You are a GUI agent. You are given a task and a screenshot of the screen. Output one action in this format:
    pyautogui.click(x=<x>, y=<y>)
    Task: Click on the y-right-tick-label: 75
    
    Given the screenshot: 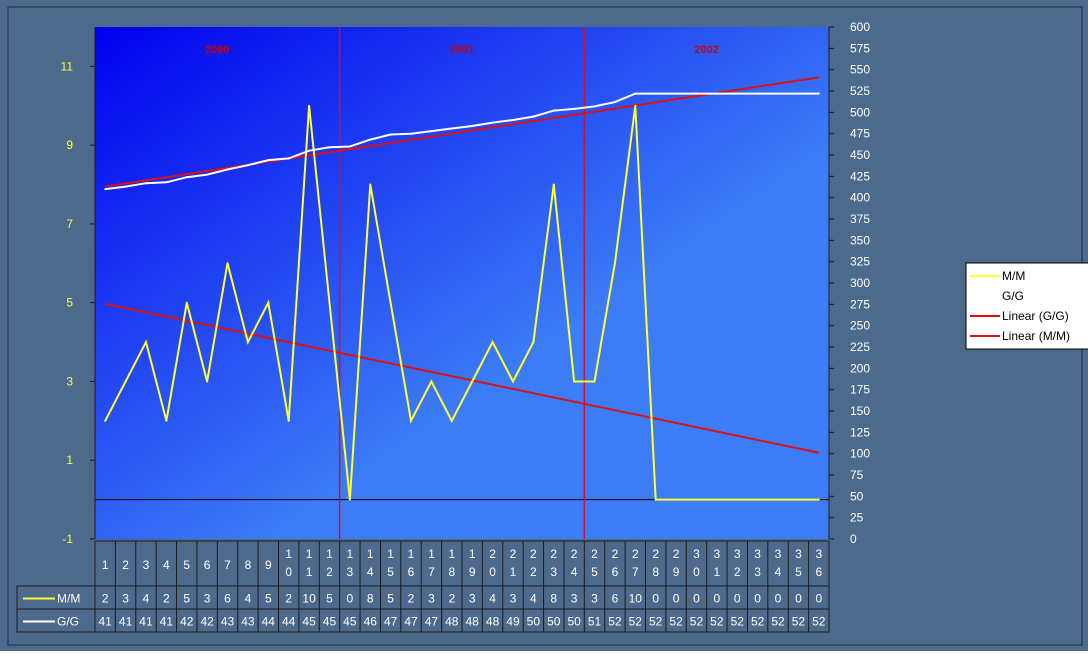 What is the action you would take?
    pyautogui.click(x=857, y=475)
    